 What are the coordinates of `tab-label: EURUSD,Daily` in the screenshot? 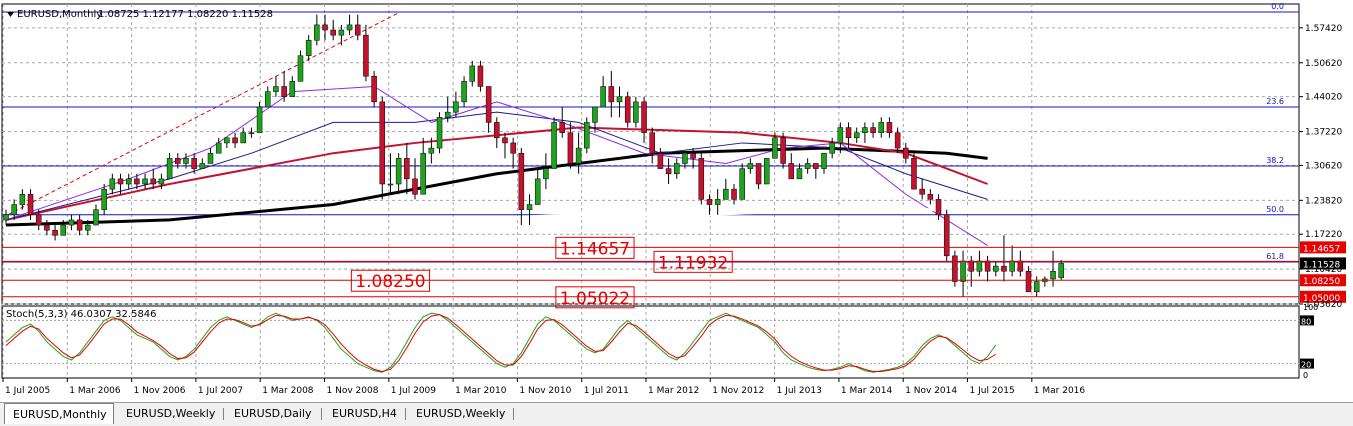 It's located at (273, 413).